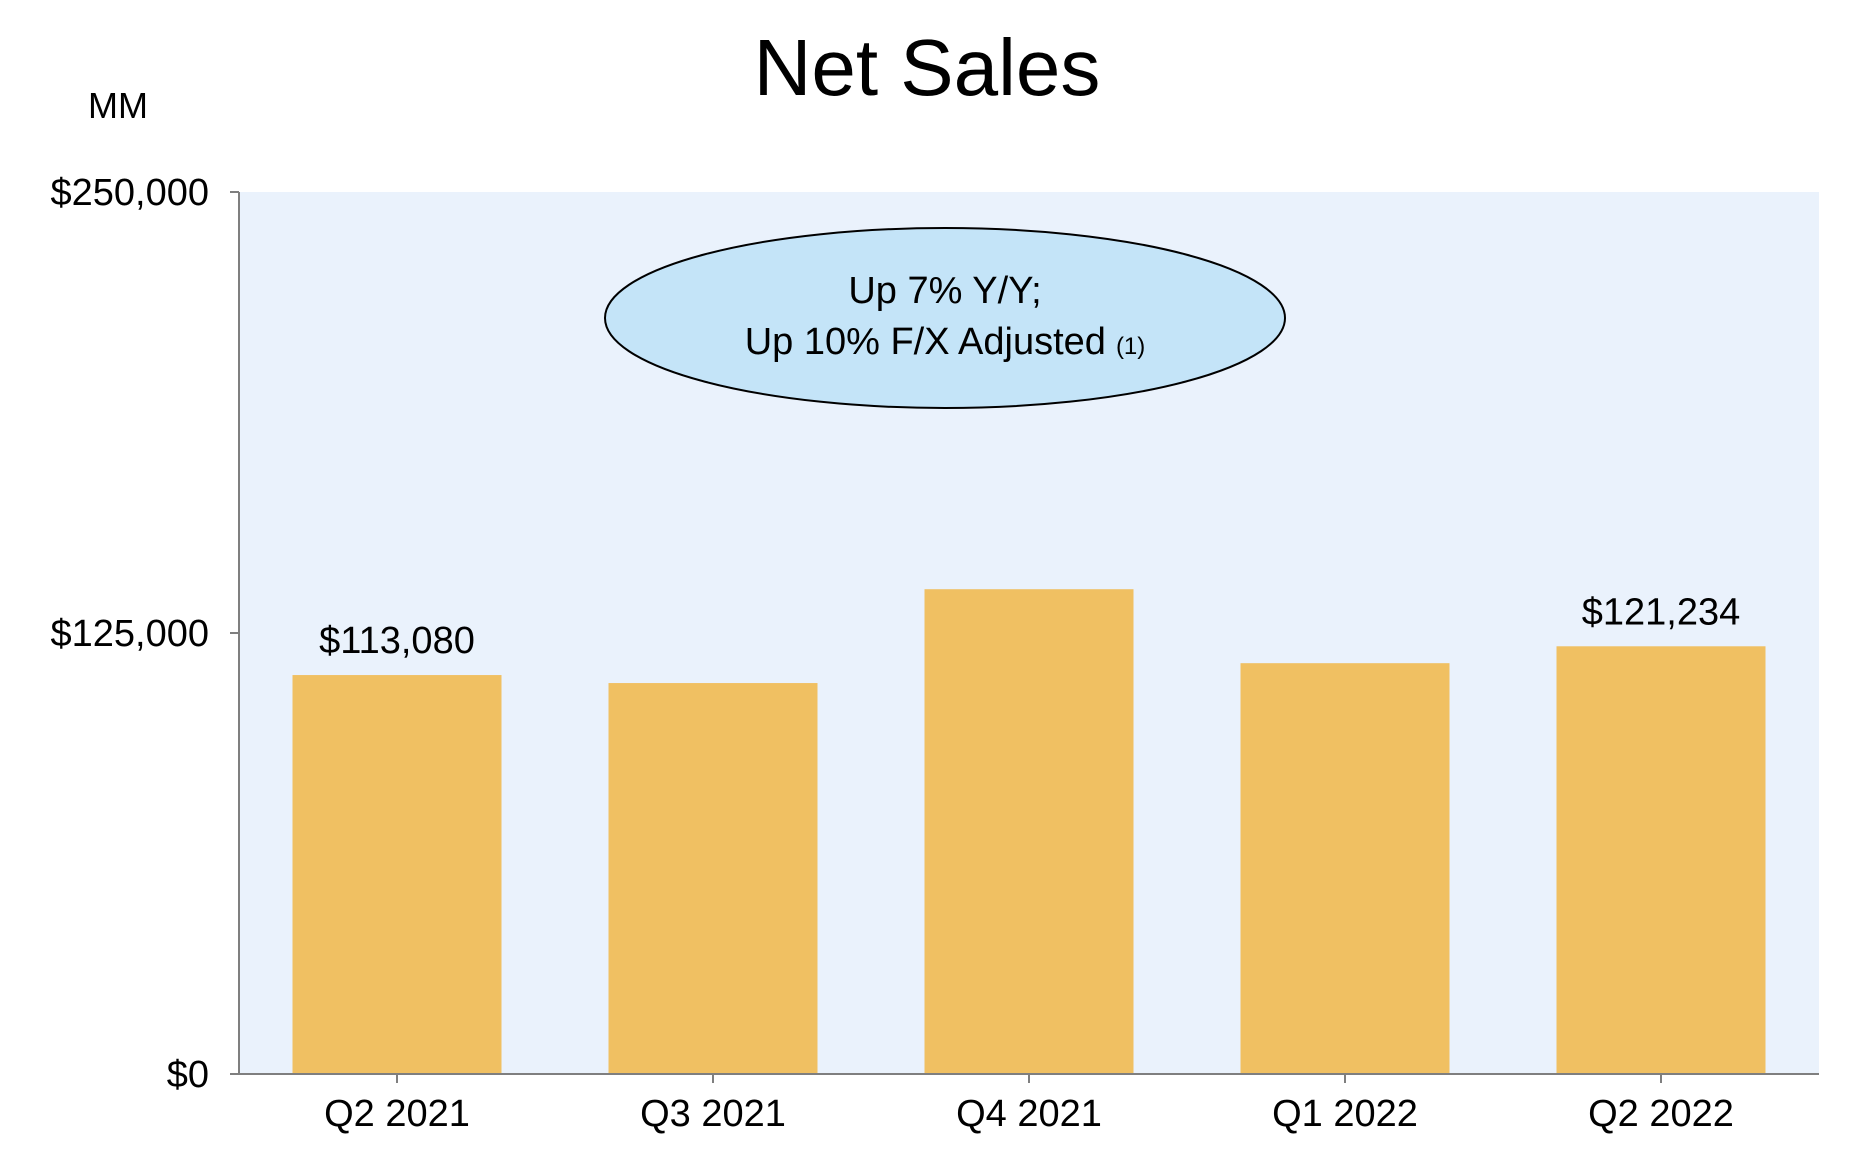  What do you see at coordinates (1345, 868) in the screenshot?
I see `bar-q1-2022` at bounding box center [1345, 868].